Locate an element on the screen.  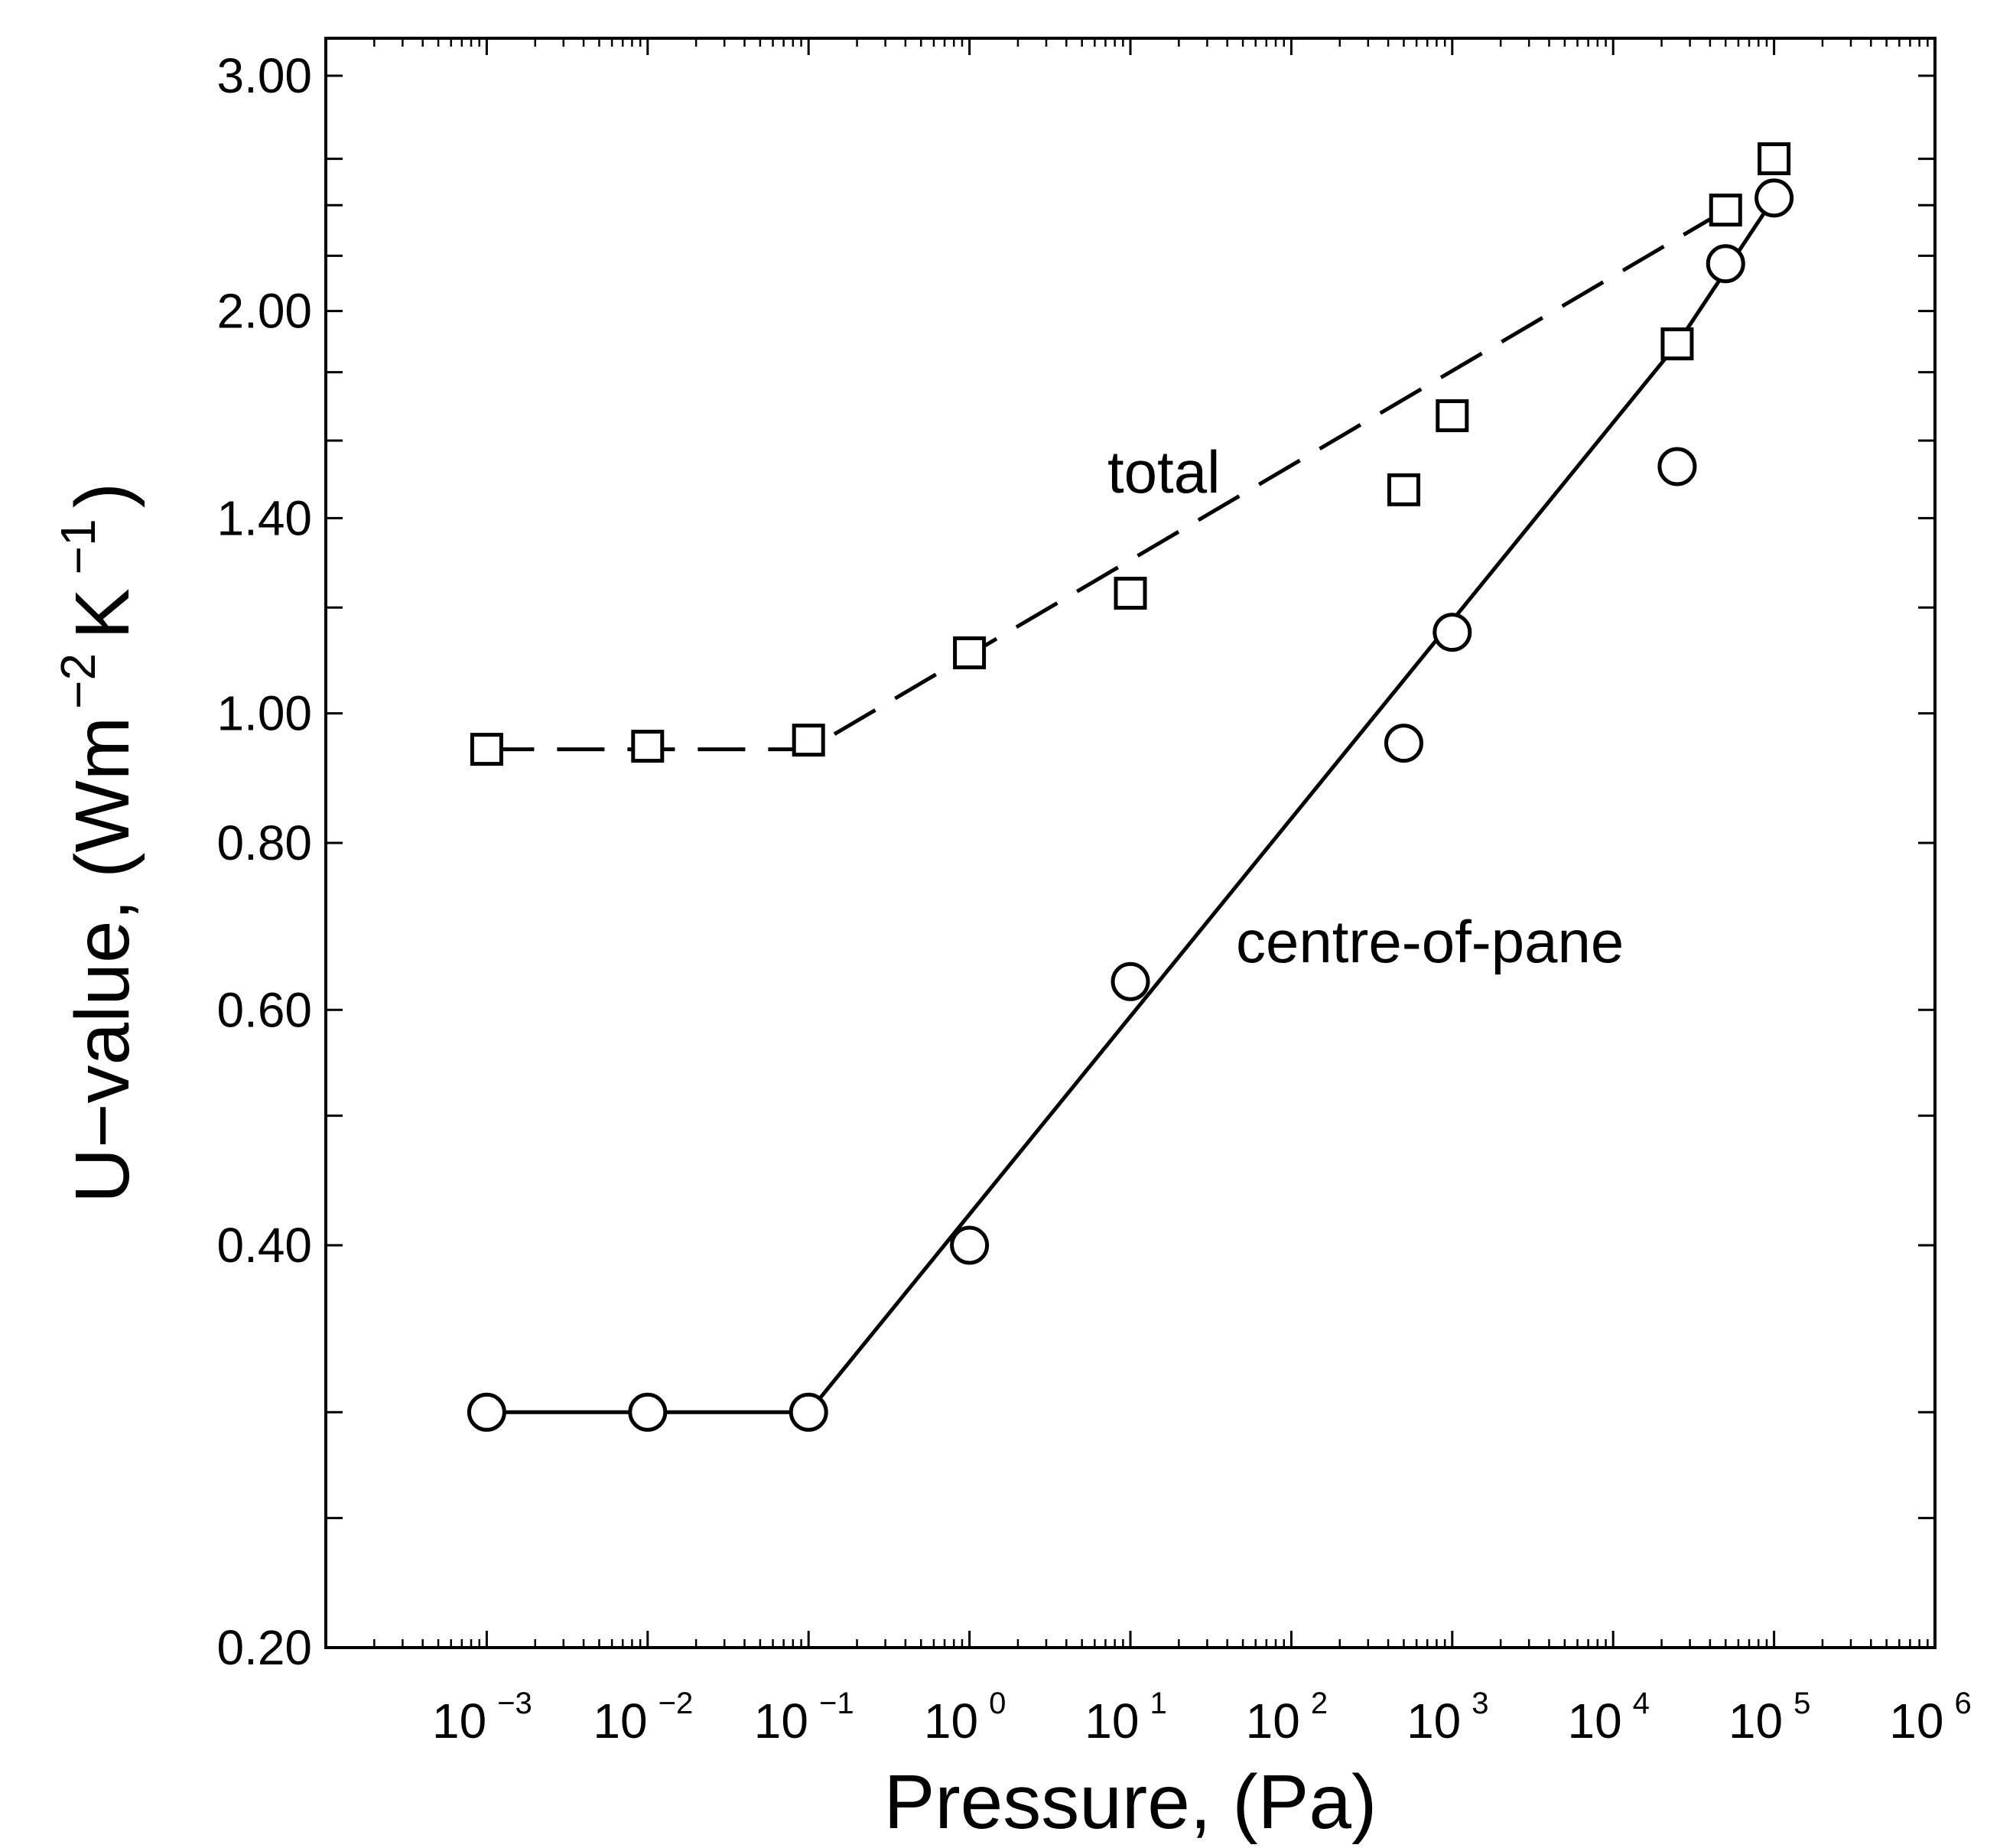
y-tick-label: 0.60 is located at coordinates (264, 1009).